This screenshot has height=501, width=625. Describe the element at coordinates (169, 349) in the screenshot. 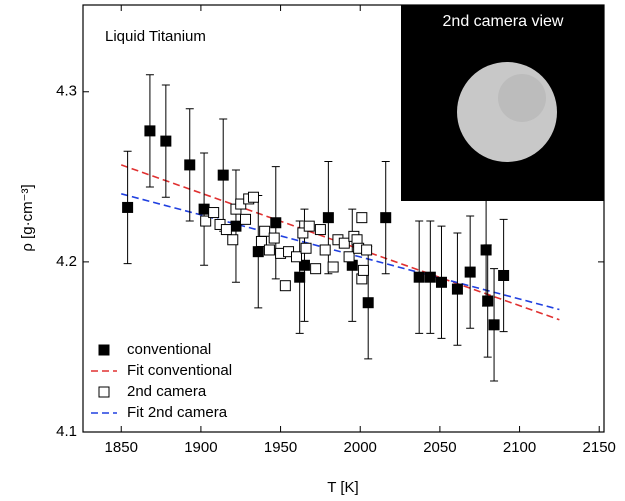

I see `legend-label: conventional` at that location.